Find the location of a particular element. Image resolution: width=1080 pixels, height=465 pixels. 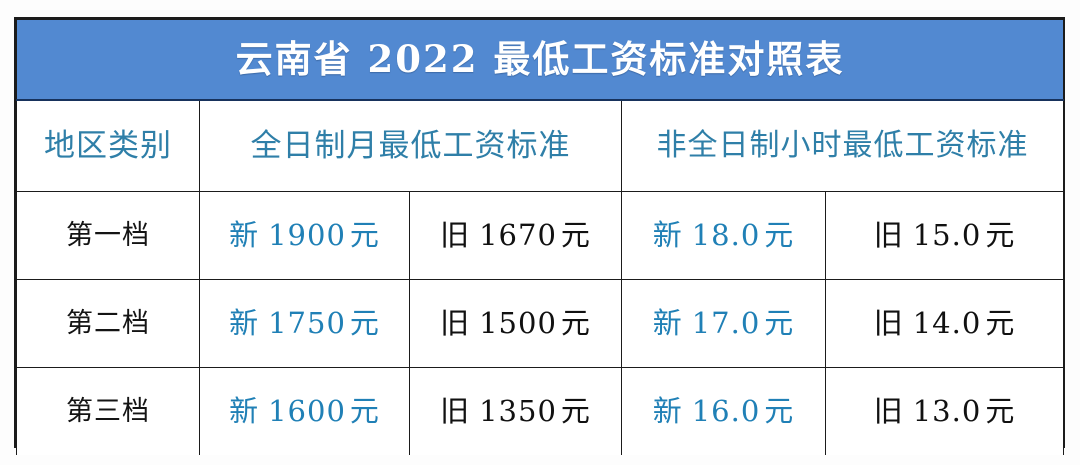

monthly-old-value: 旧 1350 元 is located at coordinates (515, 411).